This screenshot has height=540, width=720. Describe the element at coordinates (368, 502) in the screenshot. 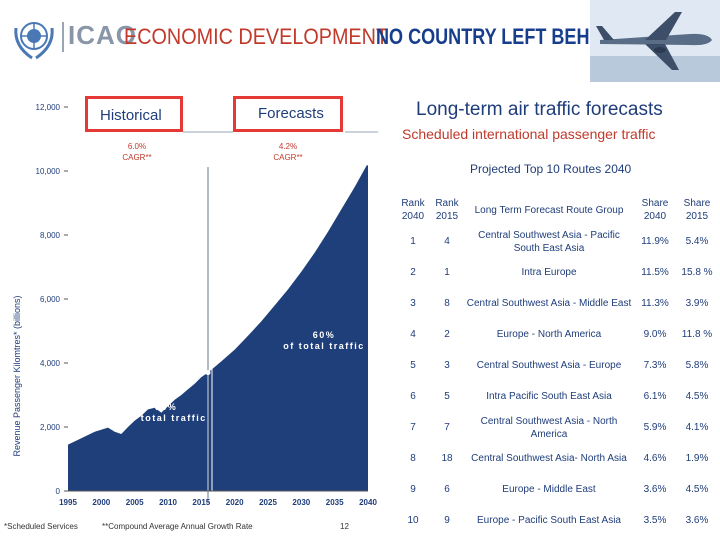

I see `x-tick-label: 2040` at that location.